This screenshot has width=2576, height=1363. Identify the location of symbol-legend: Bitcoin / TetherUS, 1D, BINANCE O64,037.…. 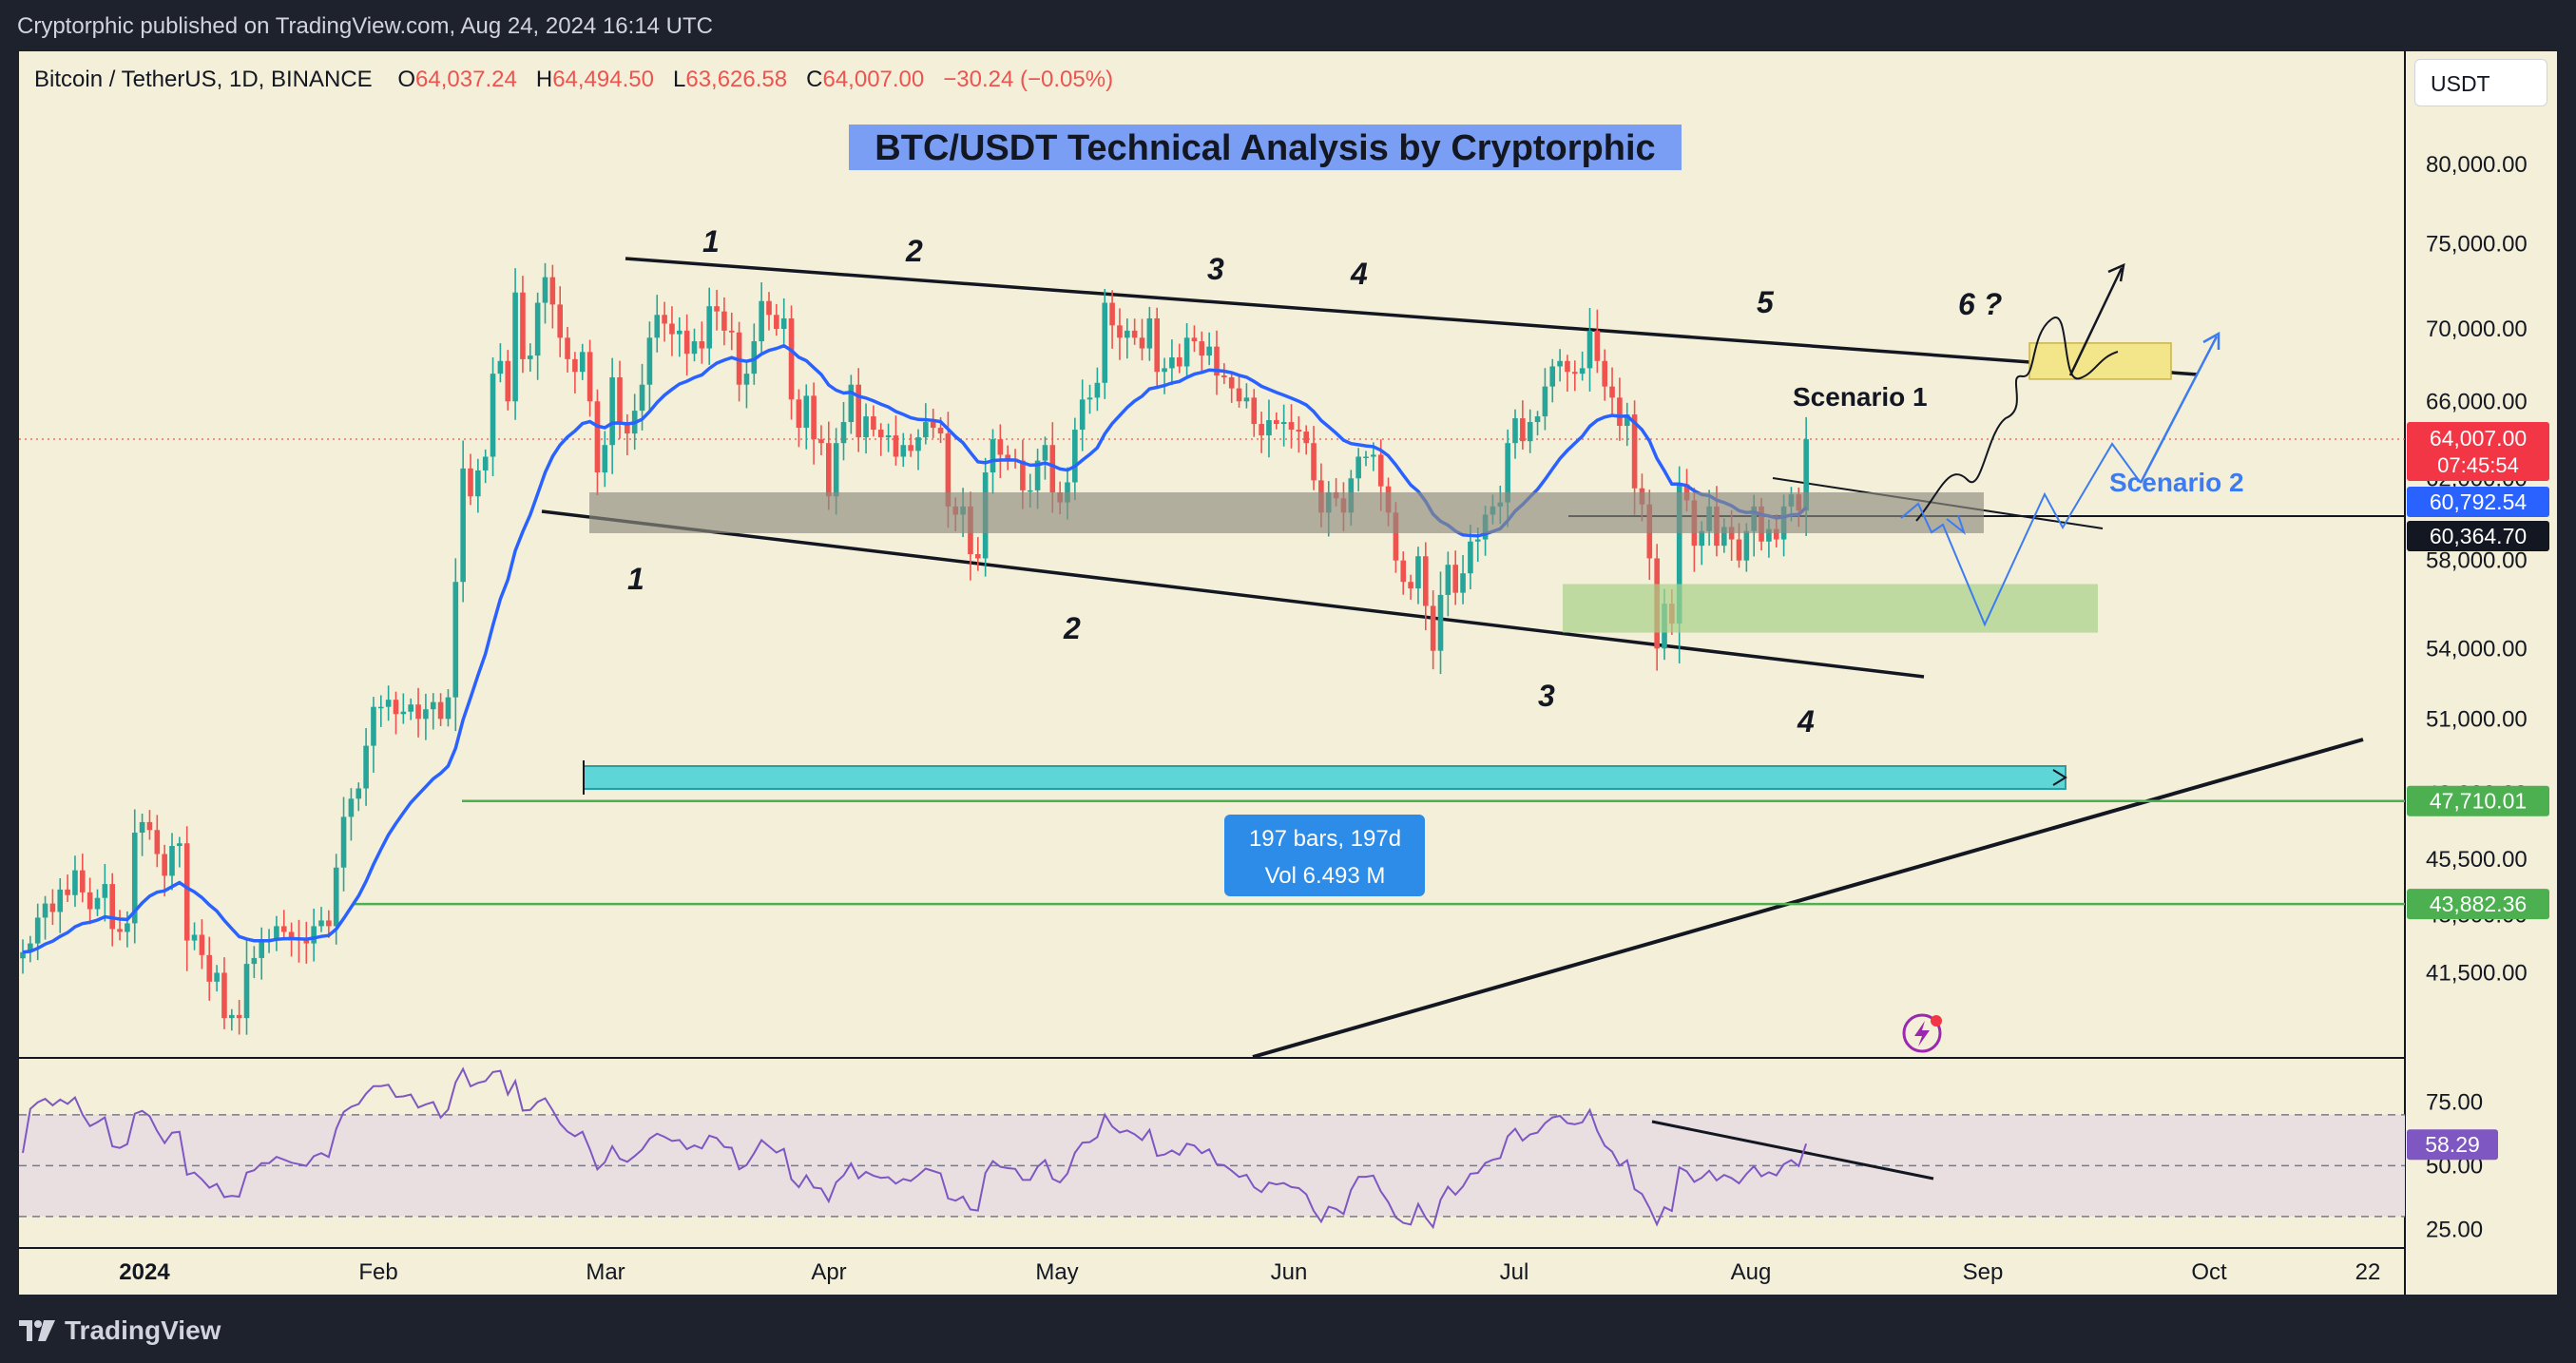
(573, 80).